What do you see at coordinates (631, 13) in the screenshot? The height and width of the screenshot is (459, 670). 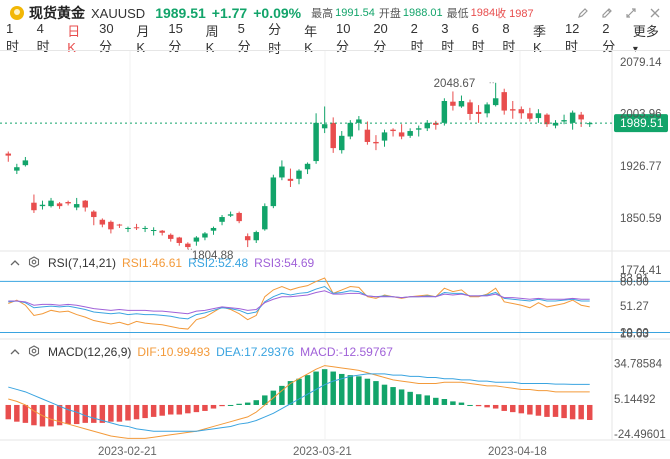 I see `expand-icon` at bounding box center [631, 13].